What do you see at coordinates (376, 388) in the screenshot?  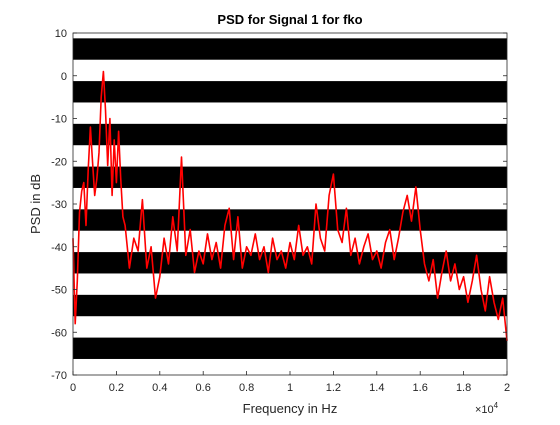 I see `x-tick-label: 1.4` at bounding box center [376, 388].